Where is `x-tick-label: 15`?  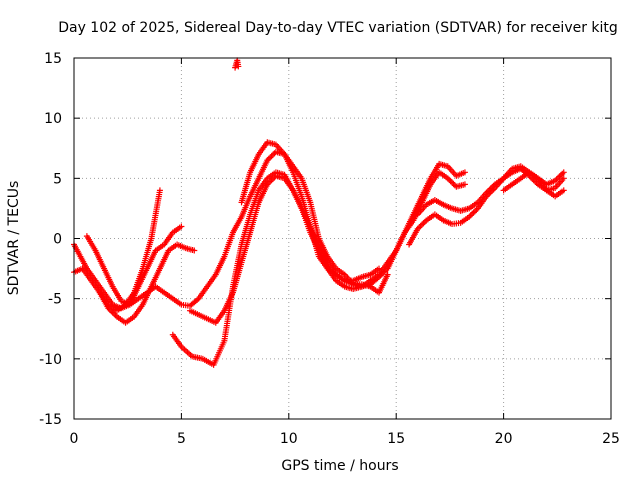
x-tick-label: 15 is located at coordinates (396, 439).